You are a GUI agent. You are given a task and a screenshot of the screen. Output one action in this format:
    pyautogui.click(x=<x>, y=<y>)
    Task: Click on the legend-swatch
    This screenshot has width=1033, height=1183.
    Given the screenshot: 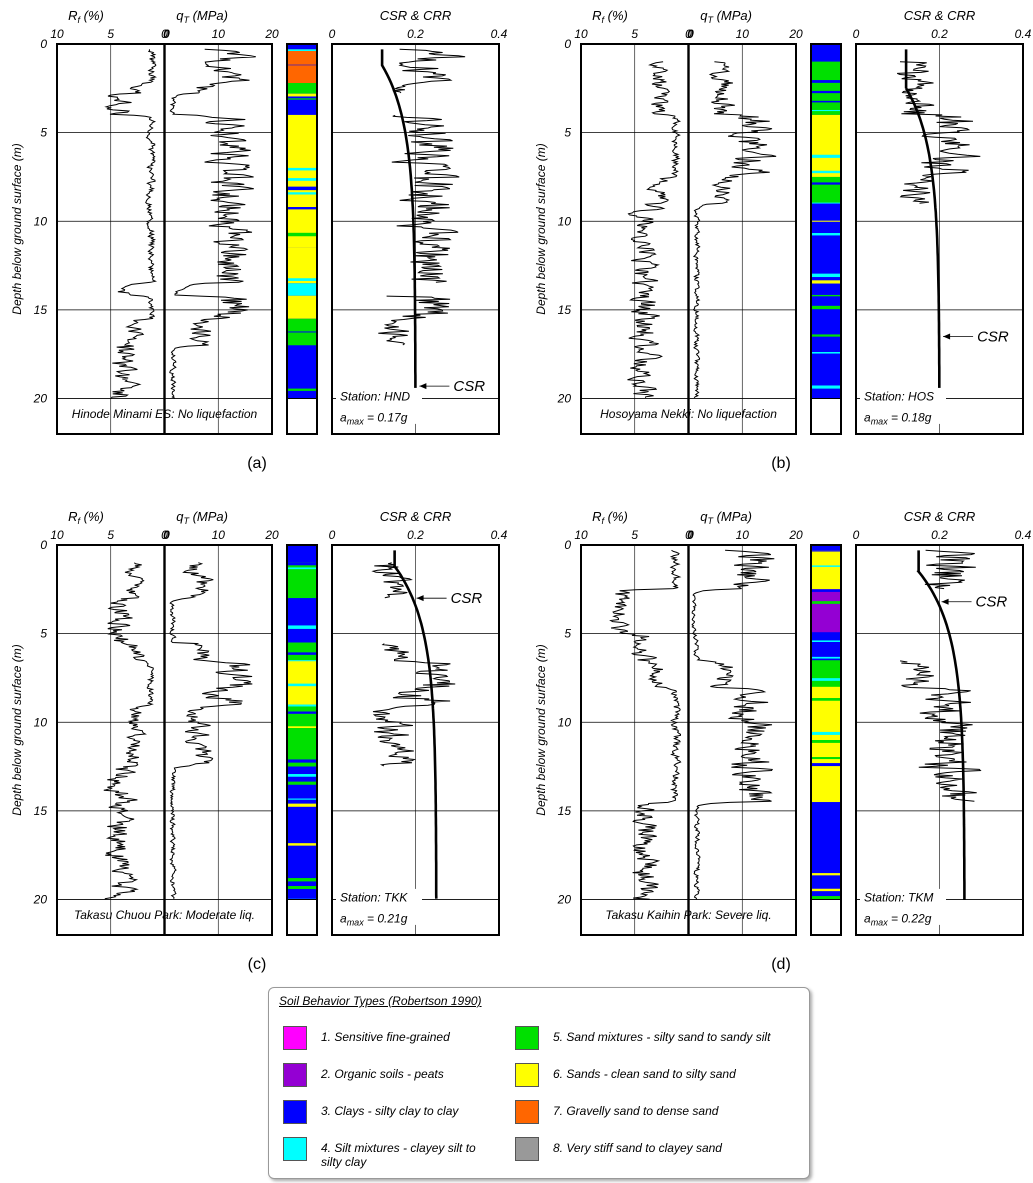 What is the action you would take?
    pyautogui.click(x=295, y=1075)
    